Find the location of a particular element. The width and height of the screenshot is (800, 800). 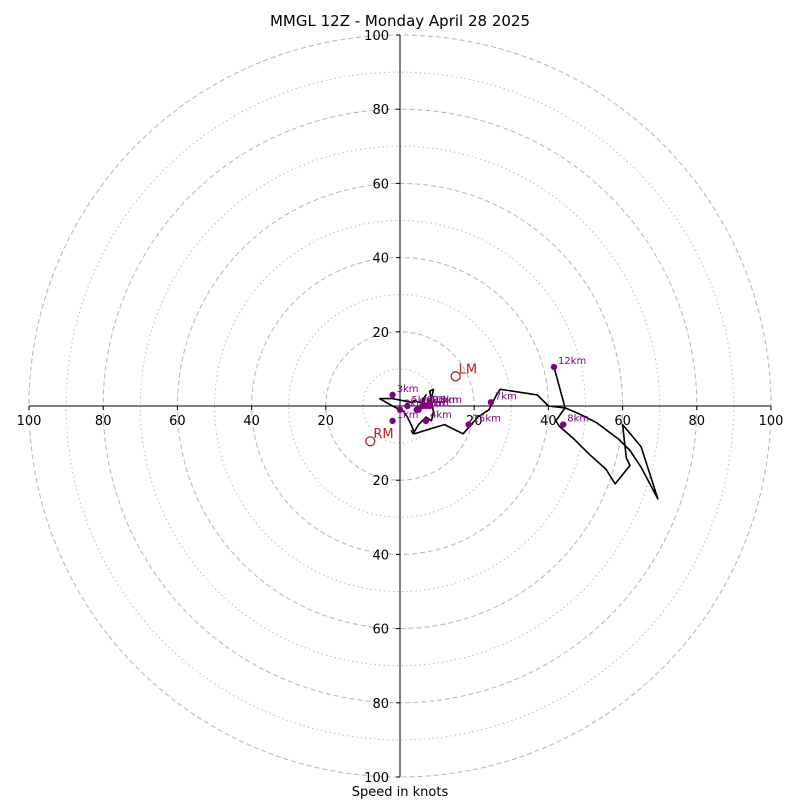

storm-motion-markers: LM RM is located at coordinates (421, 404).